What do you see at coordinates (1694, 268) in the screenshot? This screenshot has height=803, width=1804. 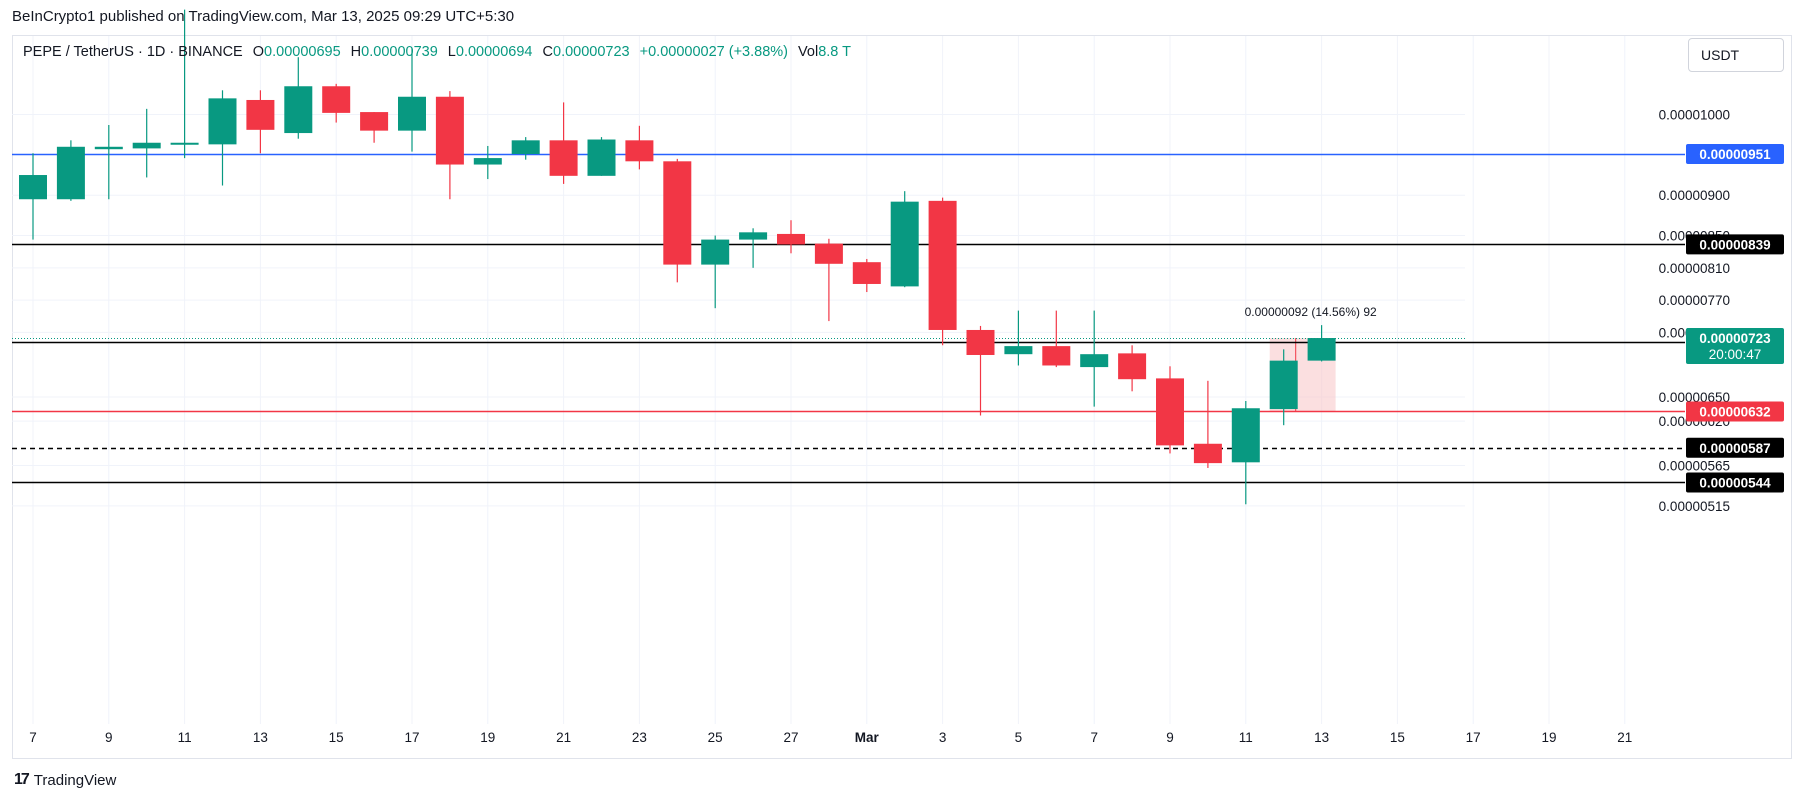 I see `y-tick-label: 0.00000810` at bounding box center [1694, 268].